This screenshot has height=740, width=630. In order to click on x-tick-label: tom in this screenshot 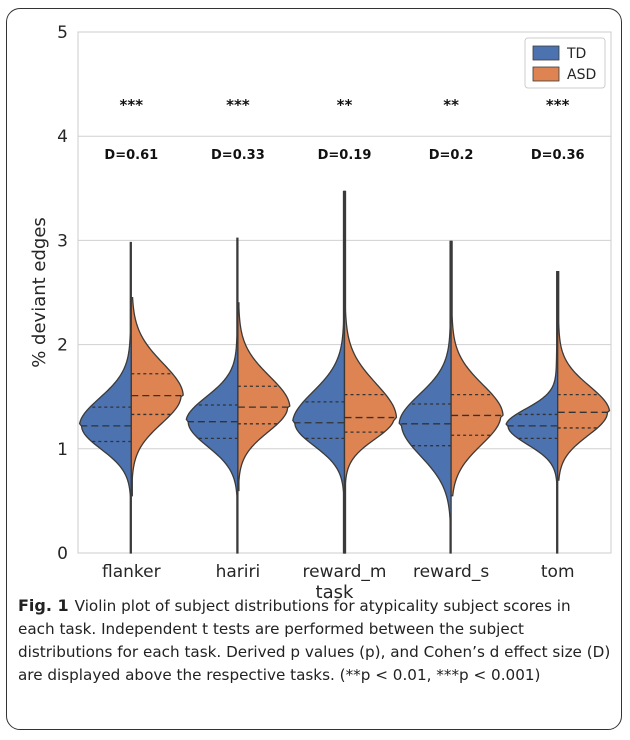, I will do `click(558, 572)`.